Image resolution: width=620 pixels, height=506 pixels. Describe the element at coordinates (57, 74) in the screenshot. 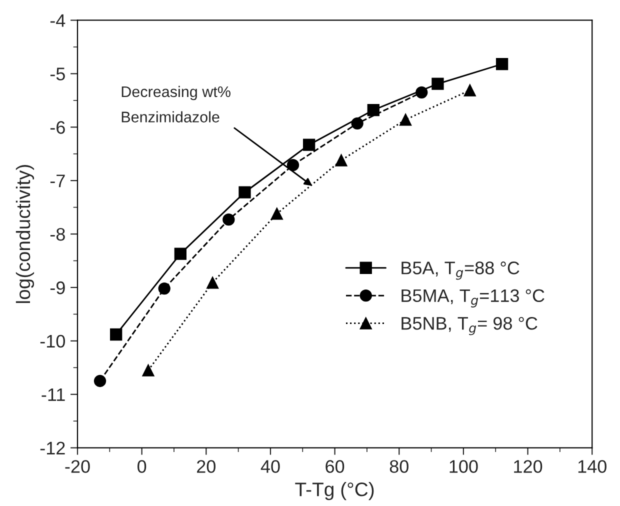

I see `y-tick-label: -5` at that location.